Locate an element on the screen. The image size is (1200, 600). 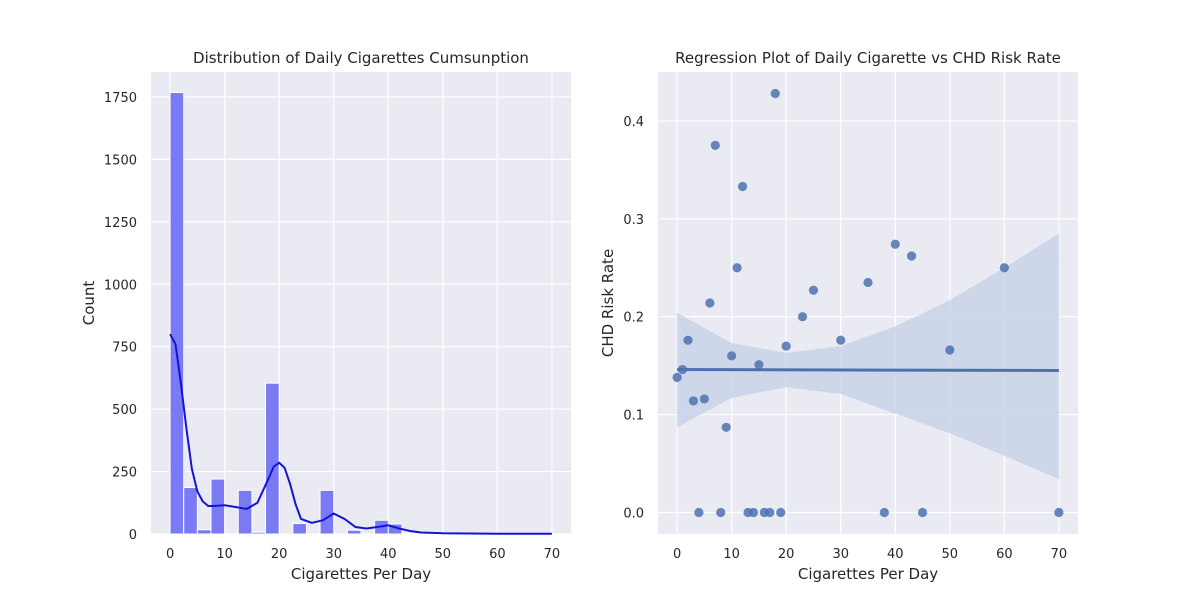
histogram-y-tick-label: 1000 is located at coordinates (120, 285).